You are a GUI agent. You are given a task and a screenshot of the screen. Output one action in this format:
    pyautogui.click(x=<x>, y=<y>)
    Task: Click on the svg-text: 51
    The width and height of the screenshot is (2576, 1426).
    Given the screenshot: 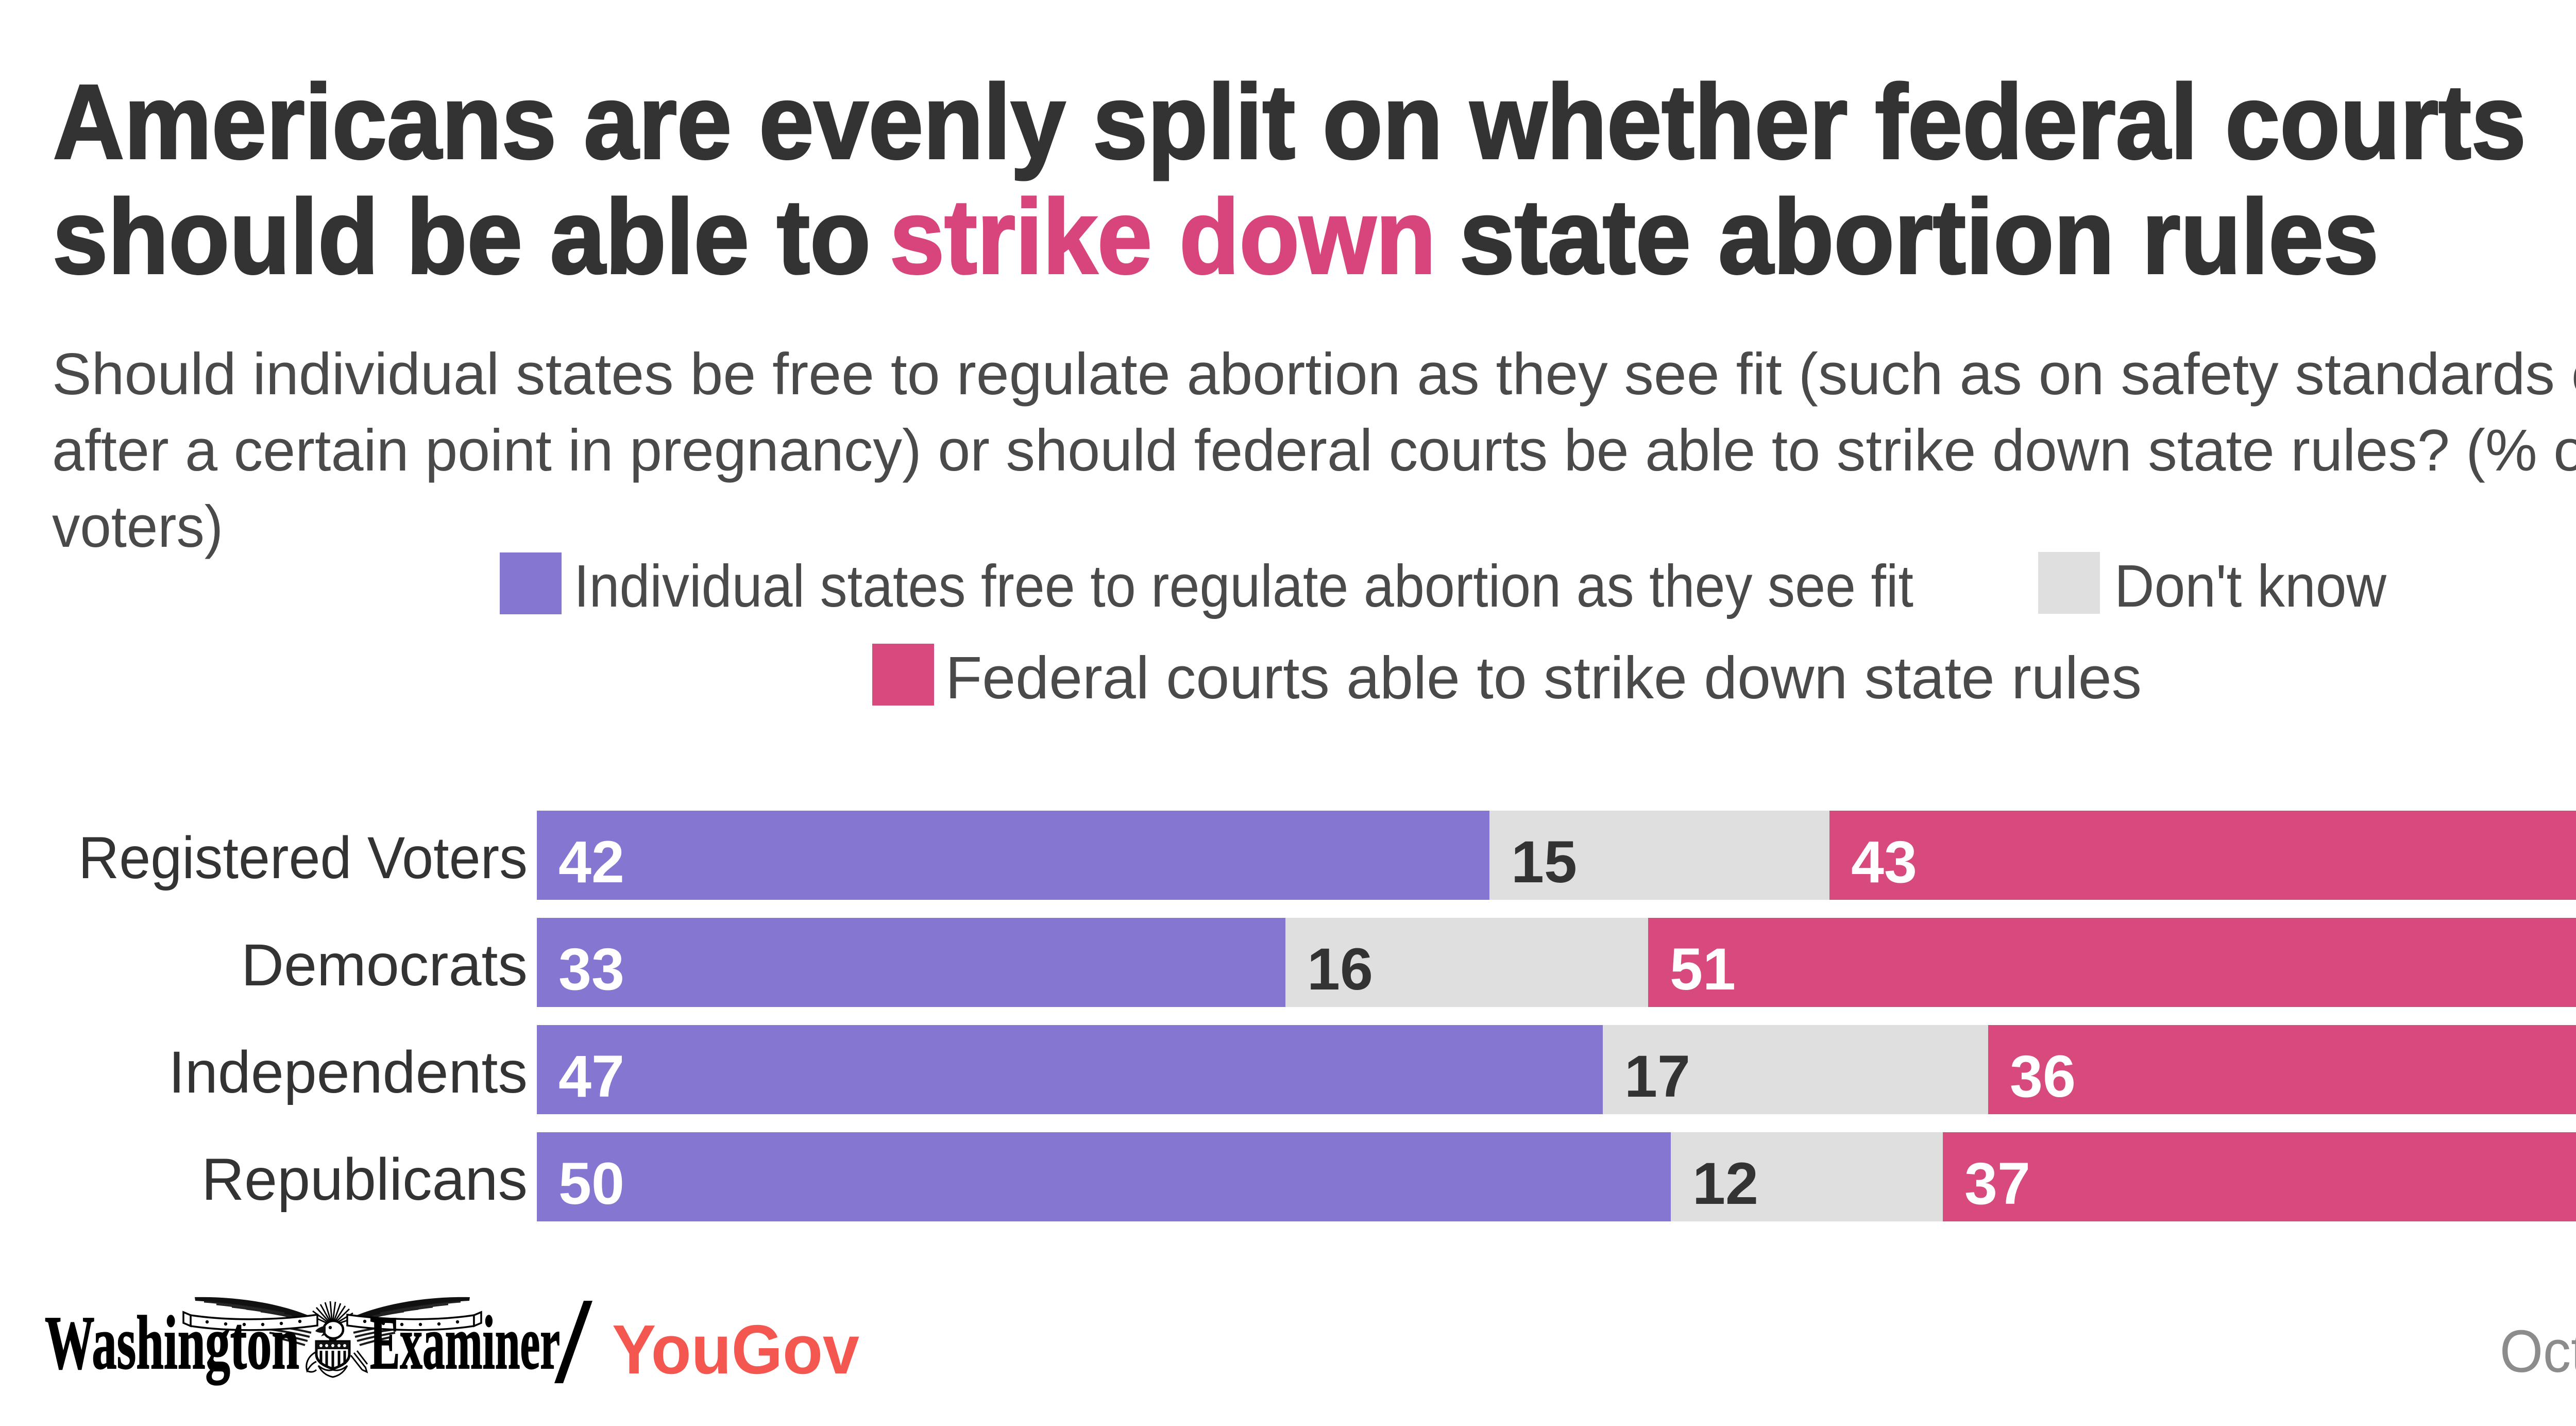 What is the action you would take?
    pyautogui.click(x=1703, y=969)
    